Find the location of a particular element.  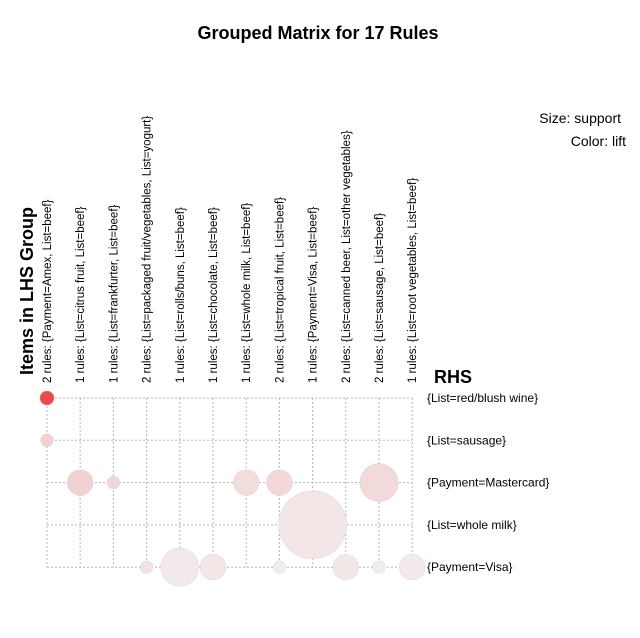

lhs-group-label: 2 rules: {List=sausage, List=beef} is located at coordinates (380, 298).